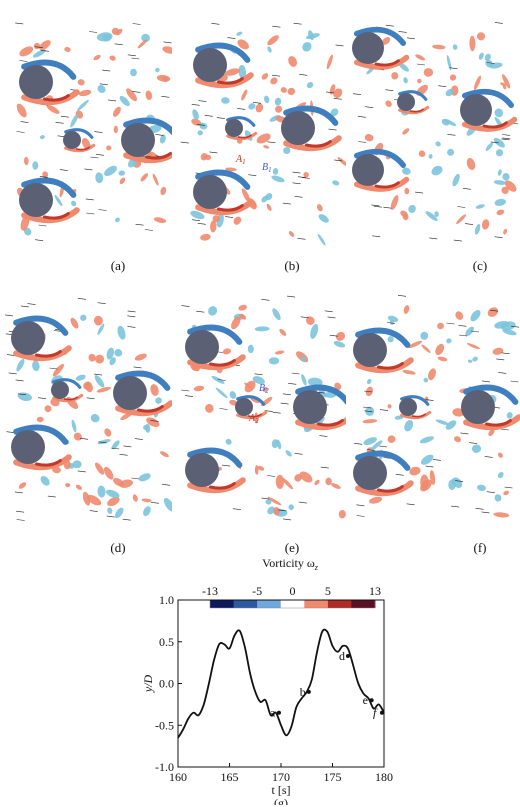 This screenshot has height=807, width=520. What do you see at coordinates (375, 713) in the screenshot?
I see `marker-label: f` at bounding box center [375, 713].